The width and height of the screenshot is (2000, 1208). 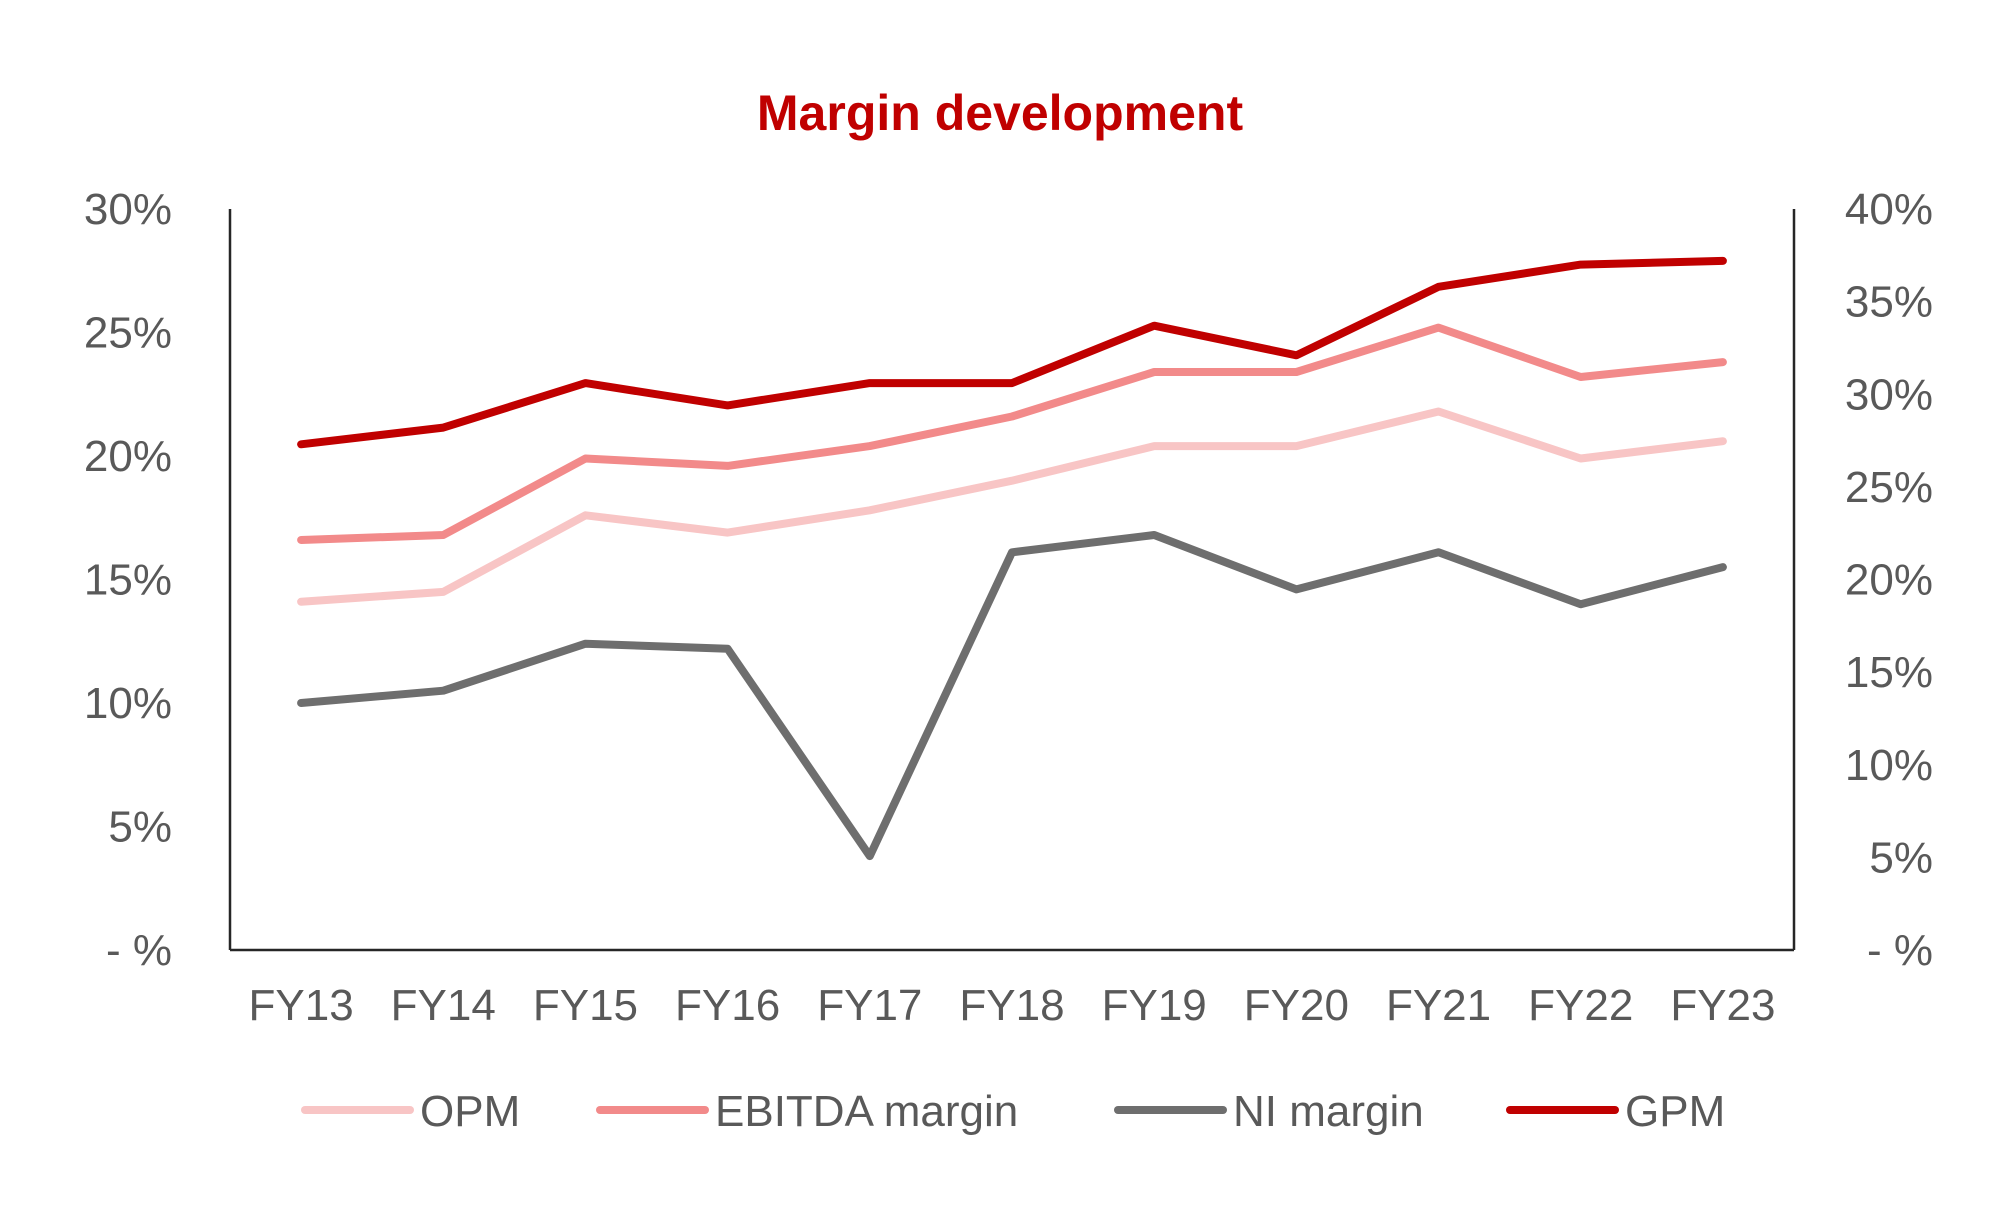 I want to click on series-line-opm, so click(x=1012, y=506).